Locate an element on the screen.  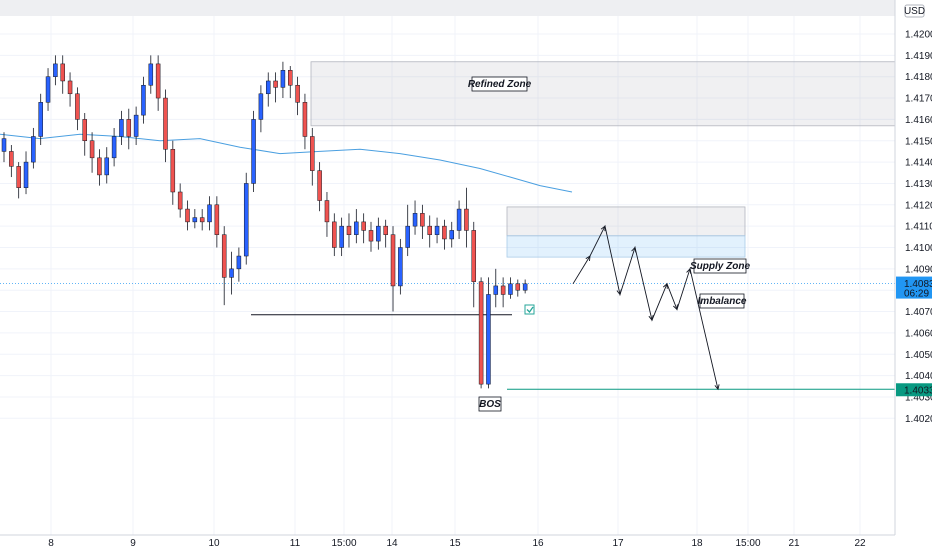
y-tick-label: 1.41600 is located at coordinates (918, 120).